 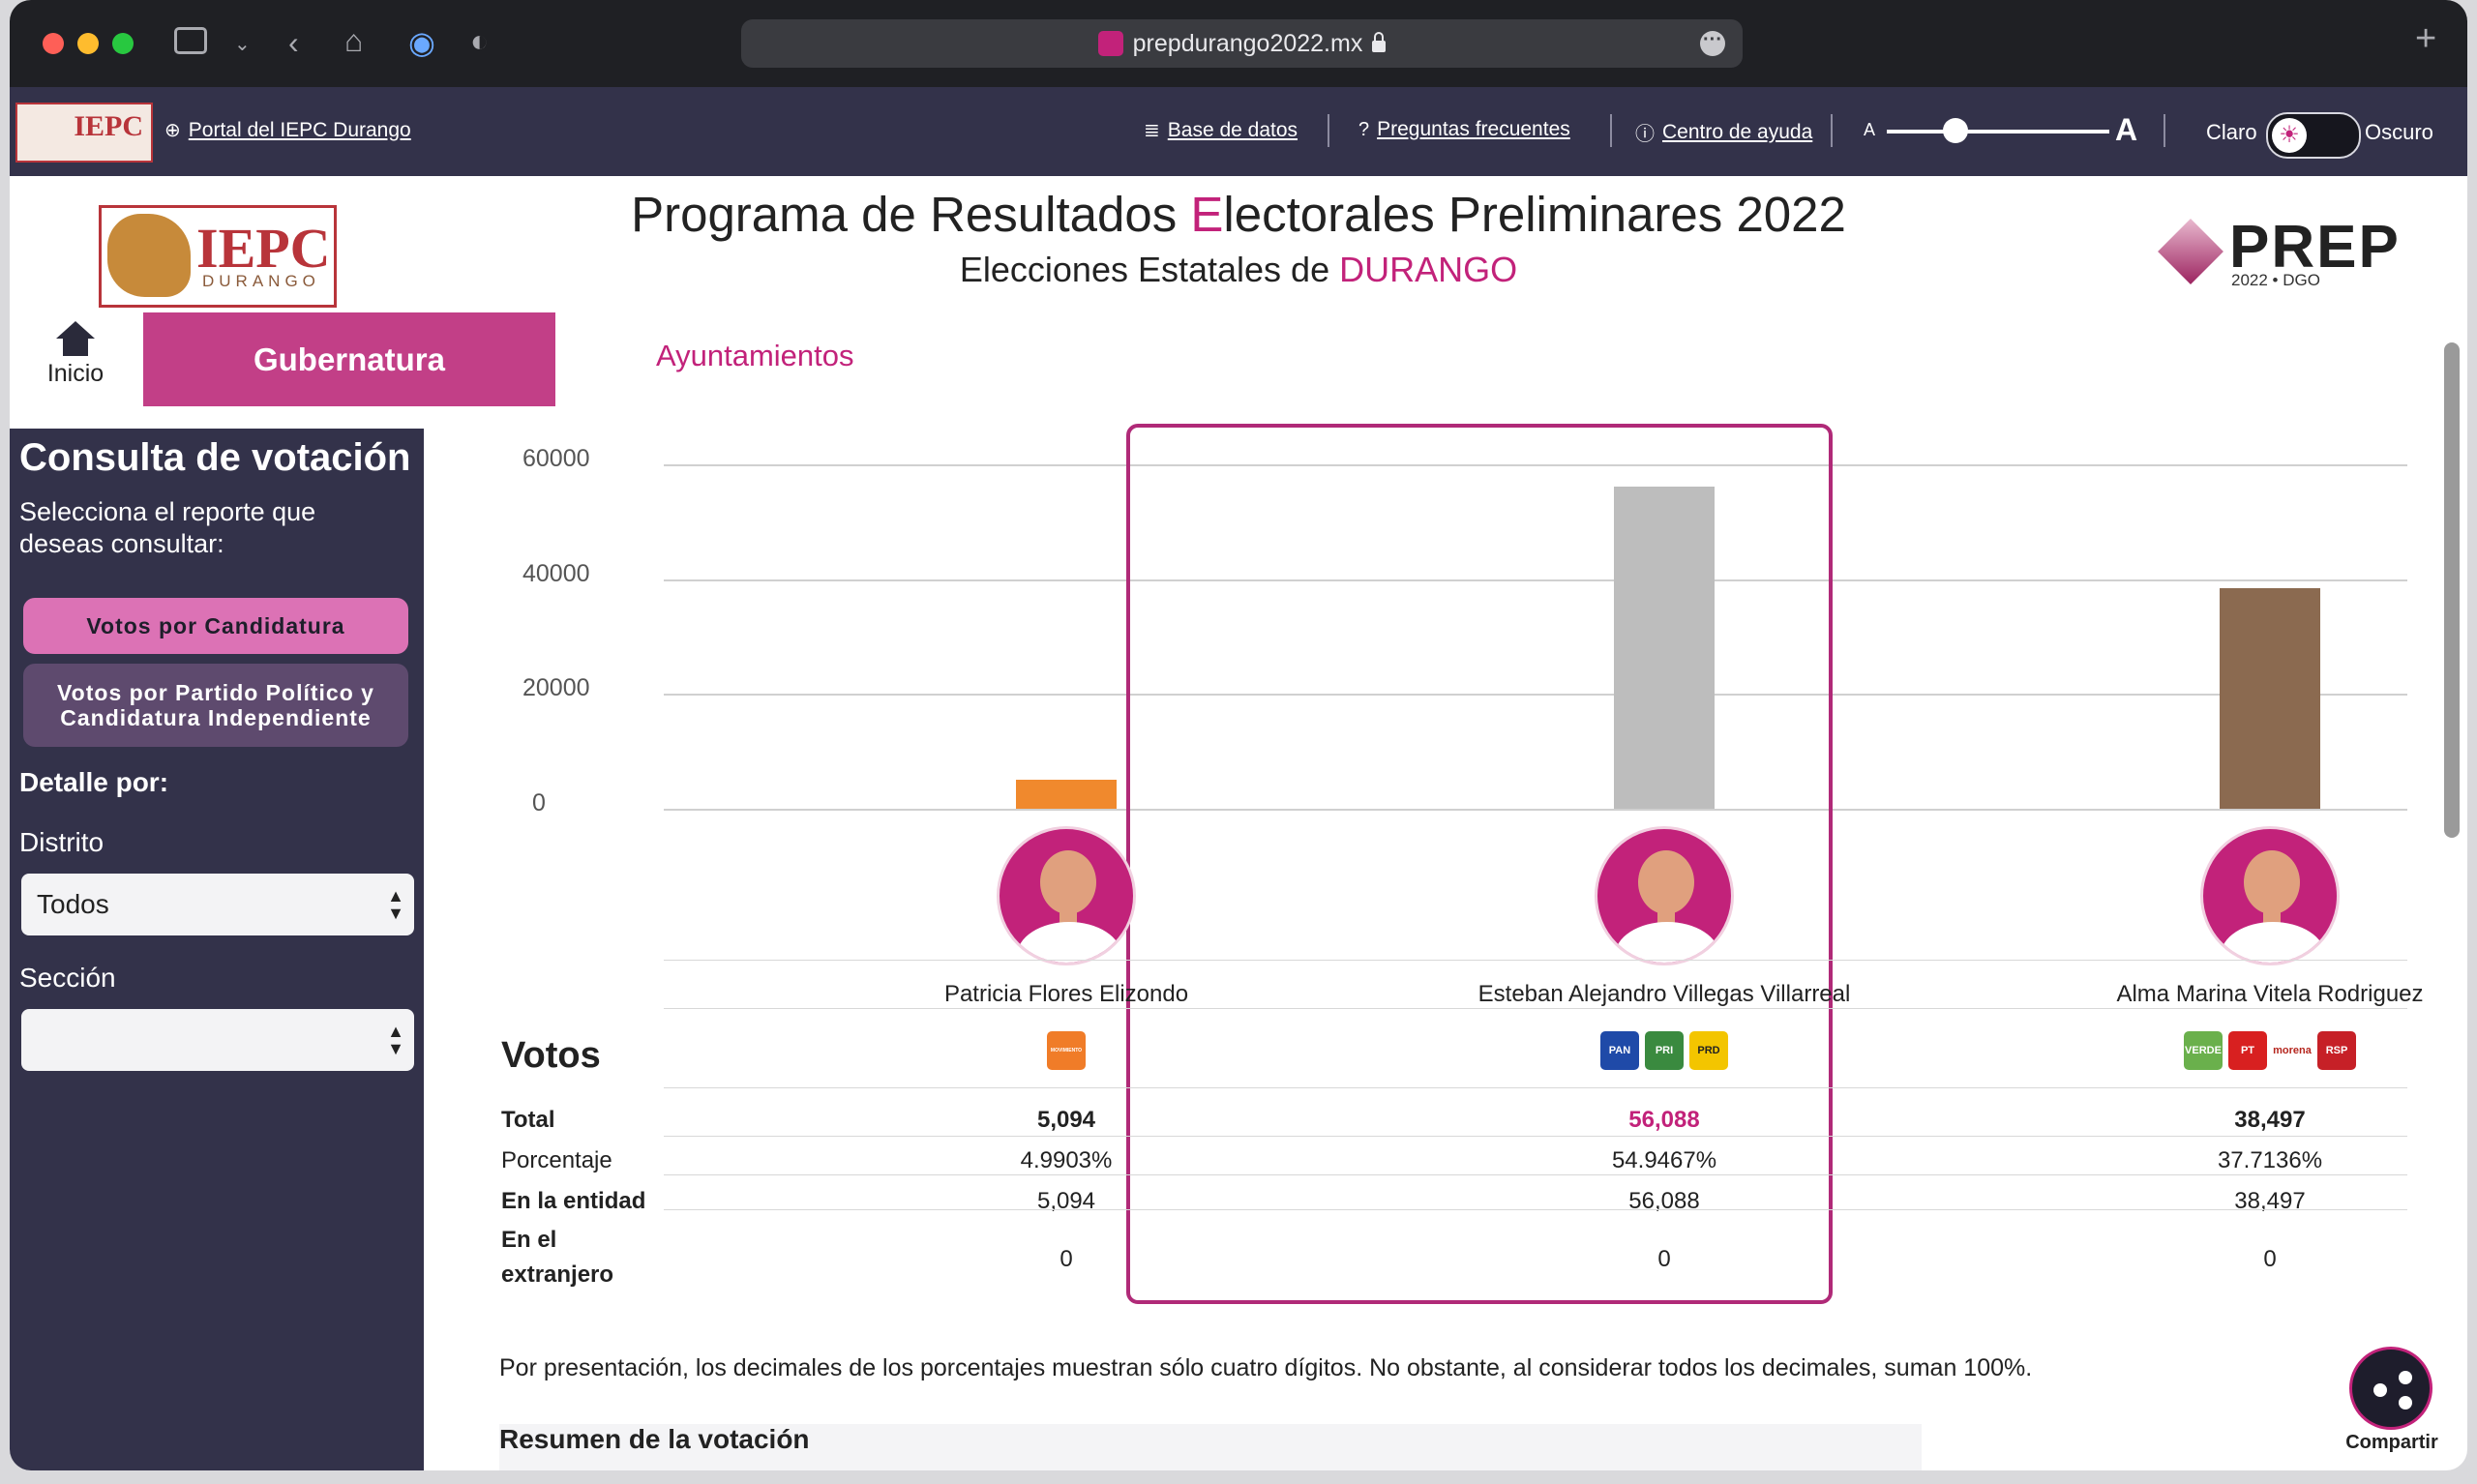 What do you see at coordinates (1664, 1120) in the screenshot?
I see `cell-total: 56,088` at bounding box center [1664, 1120].